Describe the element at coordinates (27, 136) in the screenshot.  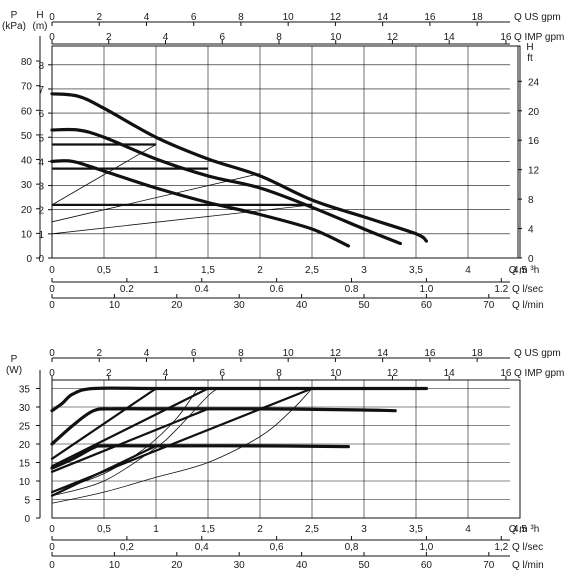
I see `chart1-kpa-tick-label: 50` at that location.